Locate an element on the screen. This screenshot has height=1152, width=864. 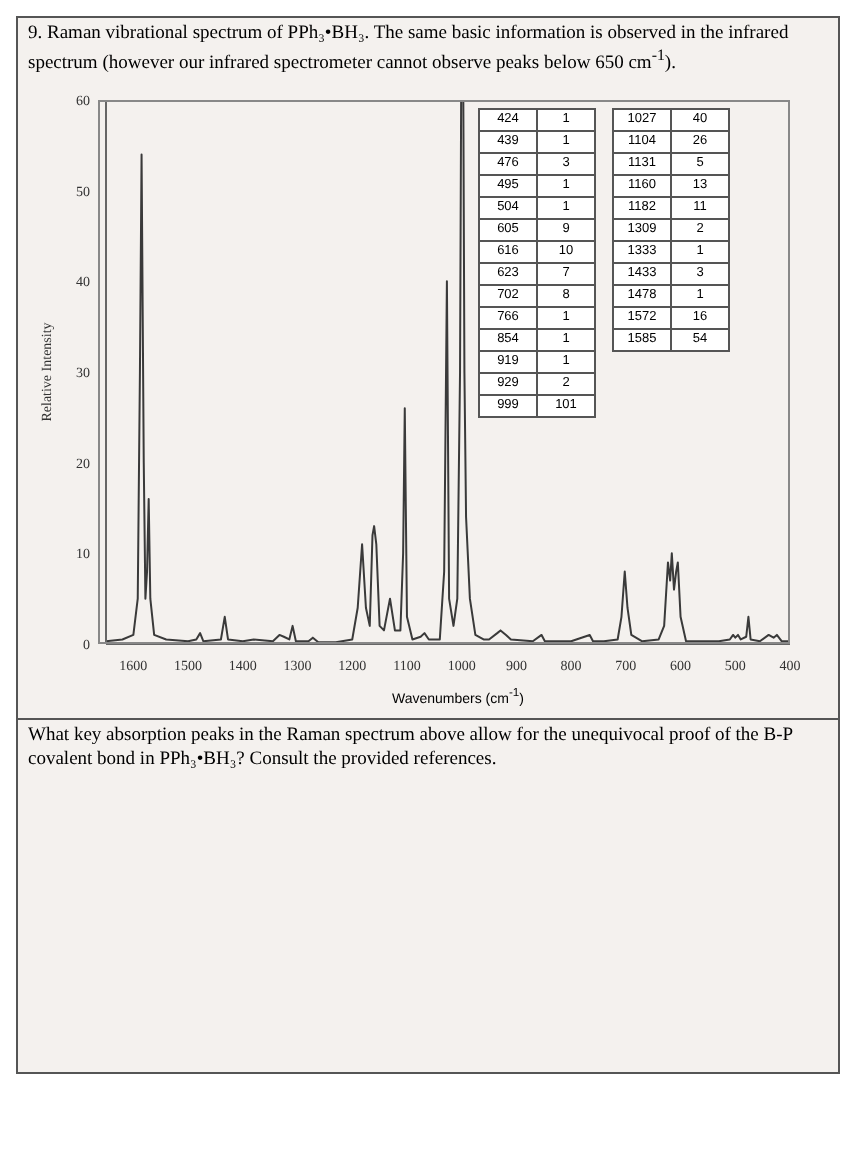
chart-title: 9. Raman vibrational spectrum of PPh₃•BH₃. The same basic information is observed in the infrared spectrum (however our infrared spectrometer cannot observe peaks below 650 cm$^{-1}$). is located at coordinates (408, 51).